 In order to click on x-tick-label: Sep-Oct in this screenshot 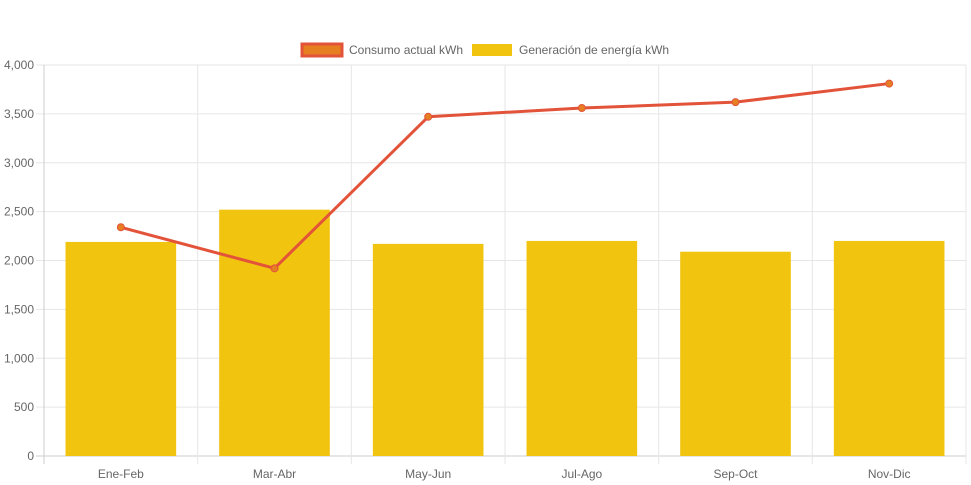, I will do `click(735, 474)`.